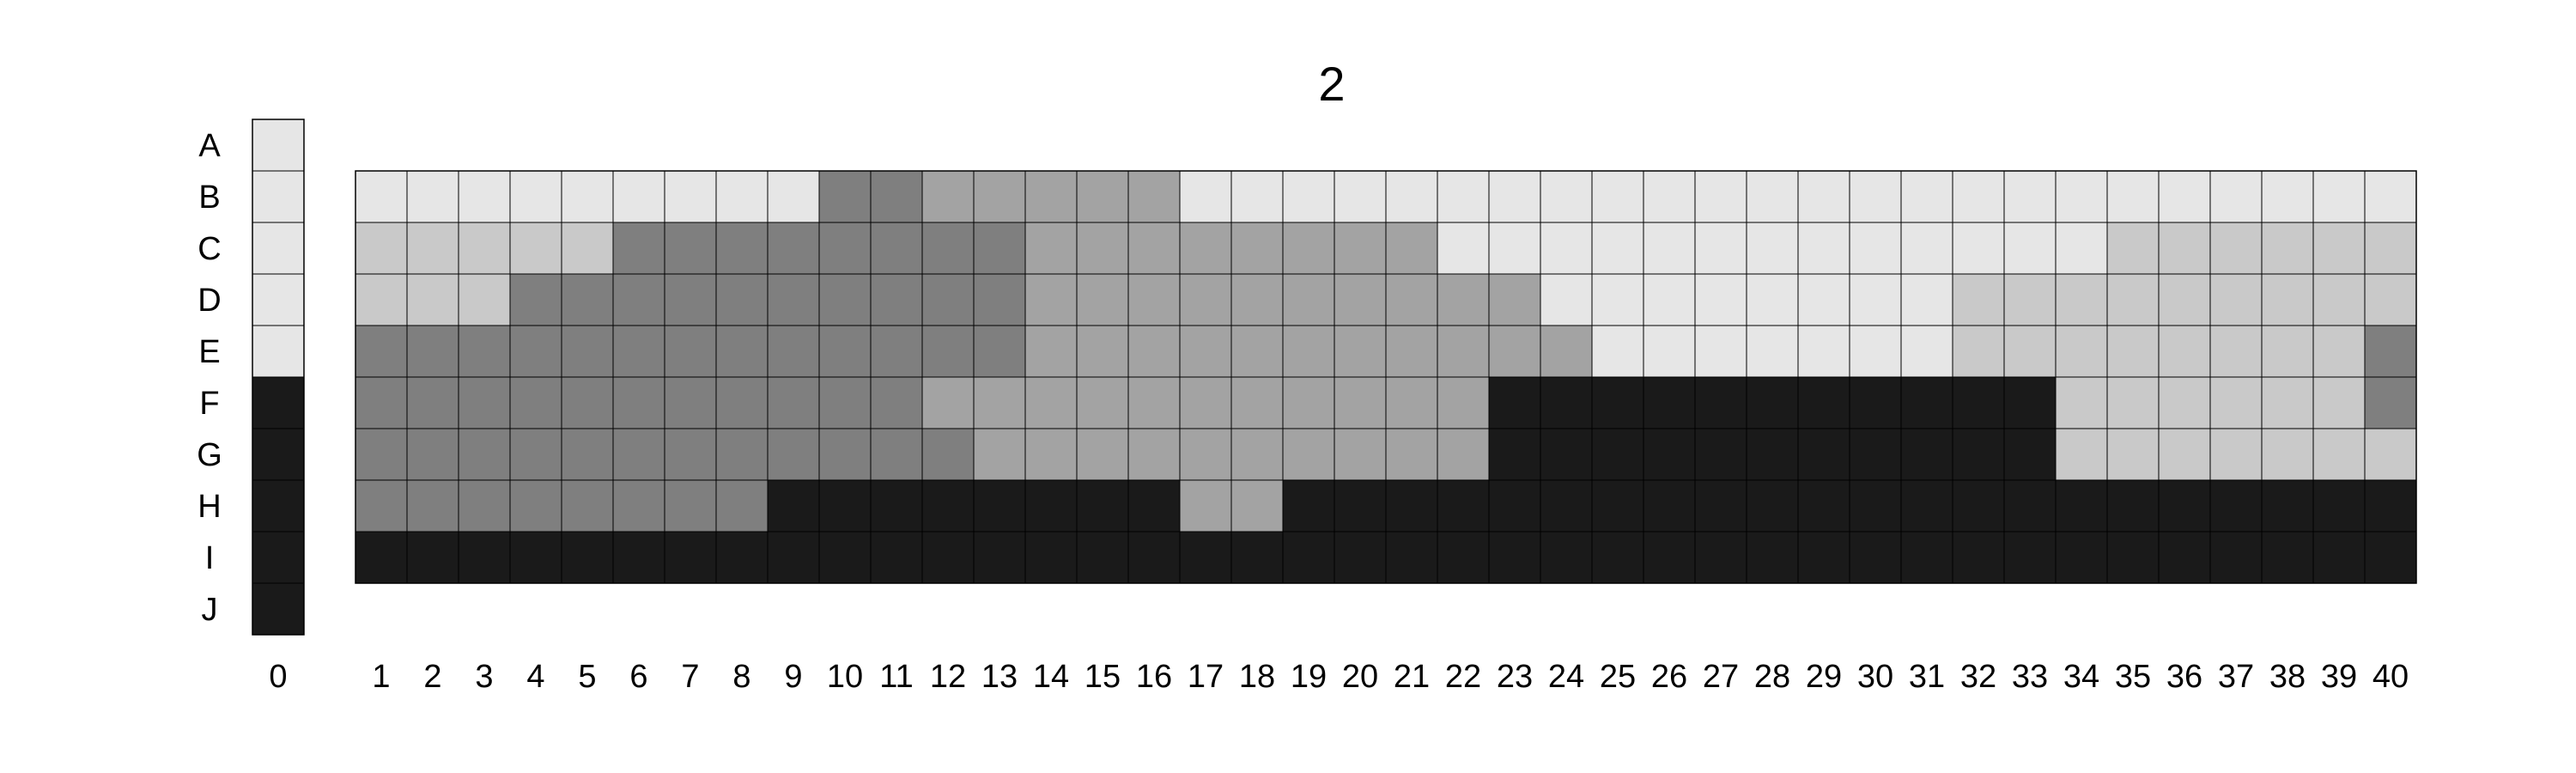 The height and width of the screenshot is (773, 2576). Describe the element at coordinates (484, 677) in the screenshot. I see `column-label-3: 3` at that location.